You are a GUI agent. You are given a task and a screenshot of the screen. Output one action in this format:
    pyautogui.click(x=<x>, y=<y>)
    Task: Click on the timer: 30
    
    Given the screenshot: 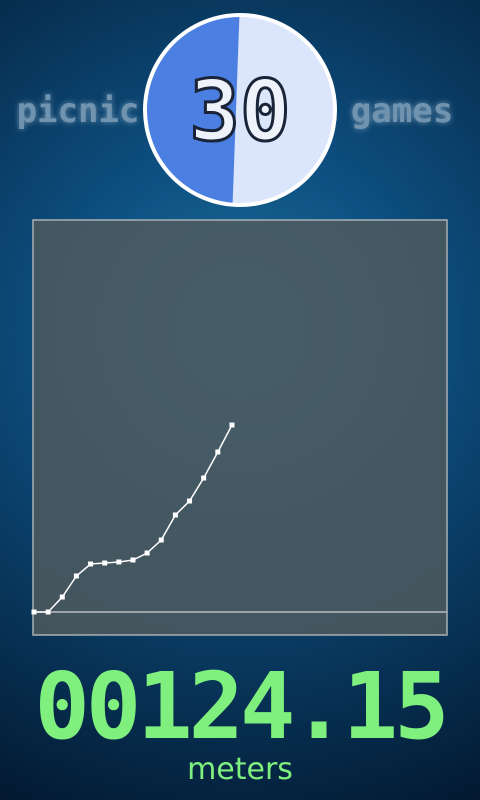 What is the action you would take?
    pyautogui.click(x=240, y=110)
    